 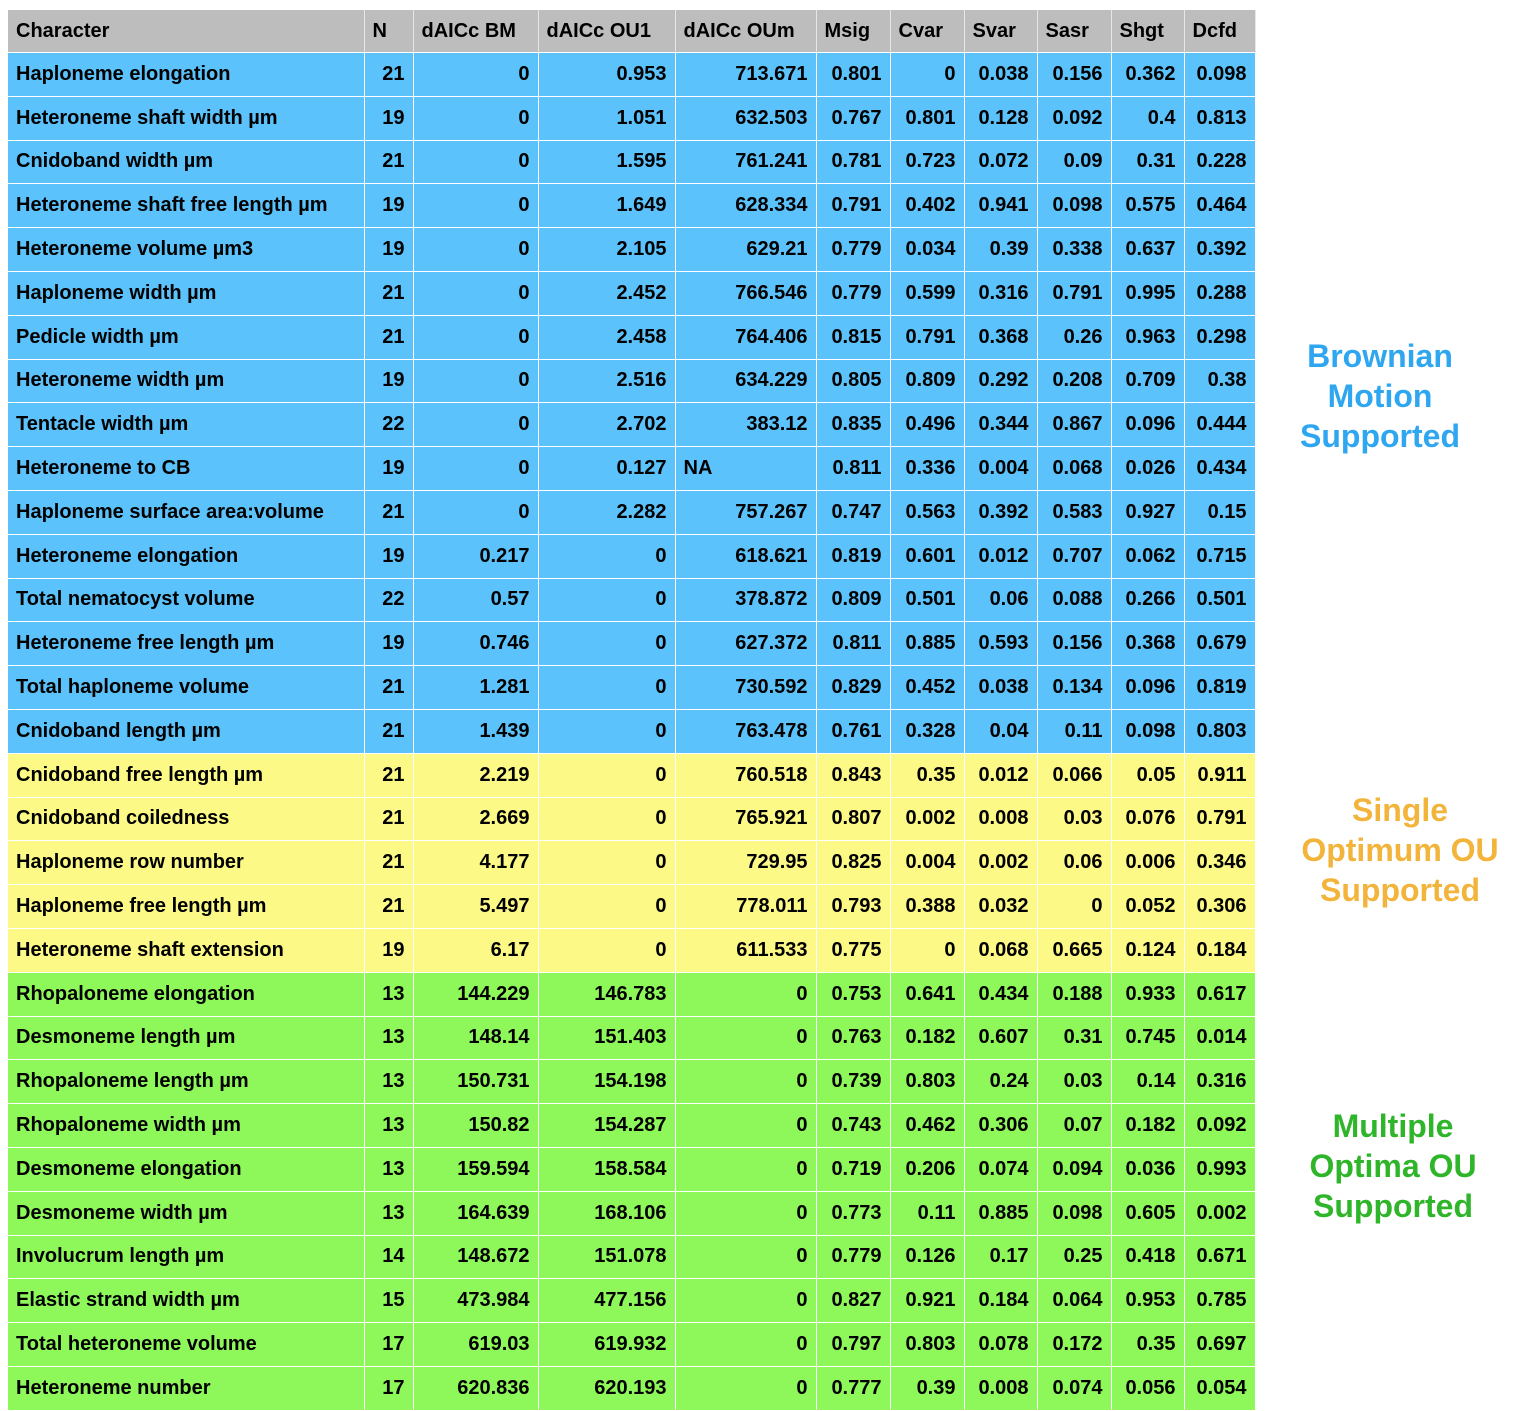 What do you see at coordinates (389, 994) in the screenshot?
I see `cell-n: 13` at bounding box center [389, 994].